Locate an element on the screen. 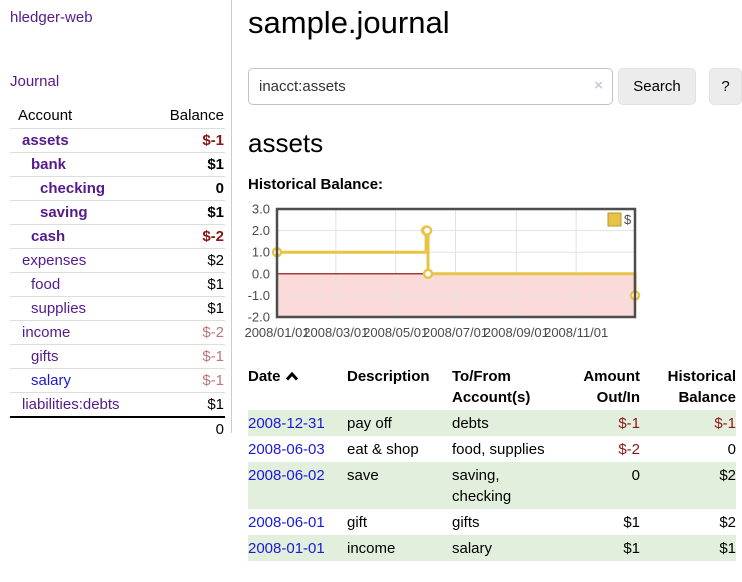 The height and width of the screenshot is (582, 742). account-link: assets is located at coordinates (45, 140).